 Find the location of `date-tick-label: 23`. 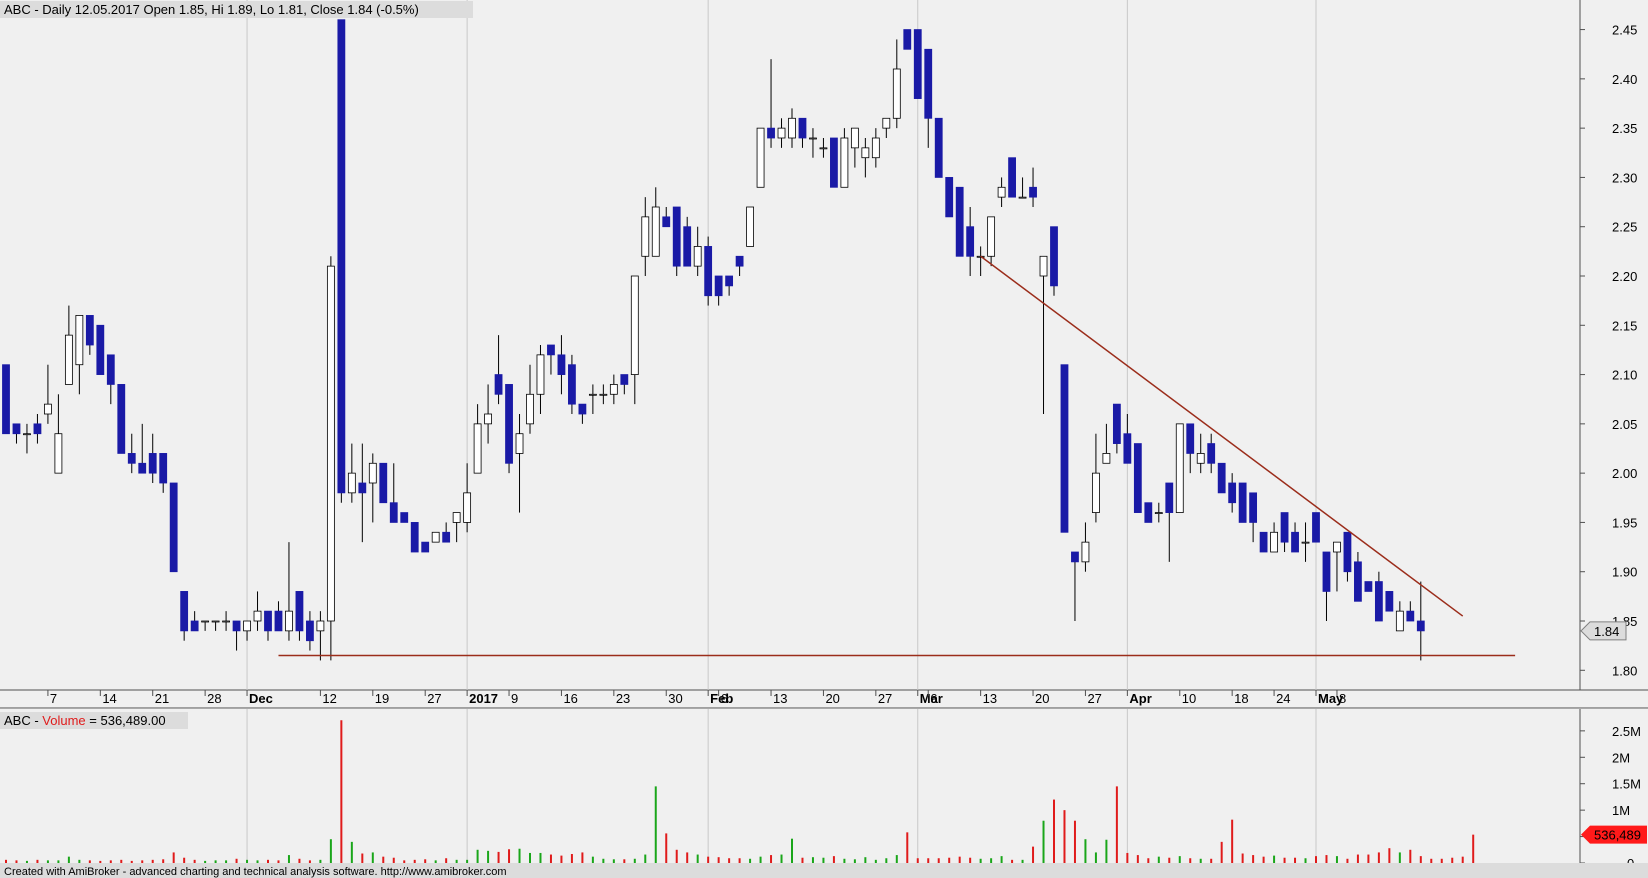

date-tick-label: 23 is located at coordinates (623, 698).